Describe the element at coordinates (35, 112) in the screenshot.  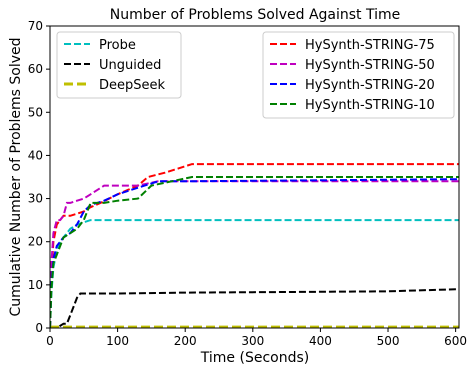
I see `y-tick-label-5: 50` at that location.